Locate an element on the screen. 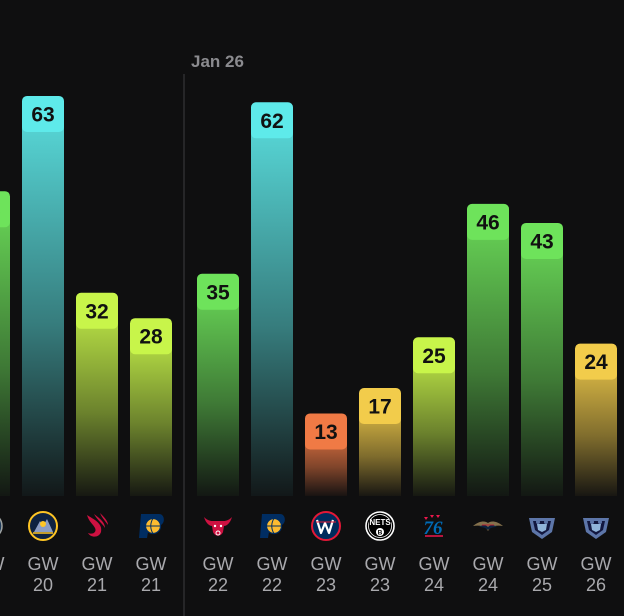  bar-value-label: 24 is located at coordinates (596, 362).